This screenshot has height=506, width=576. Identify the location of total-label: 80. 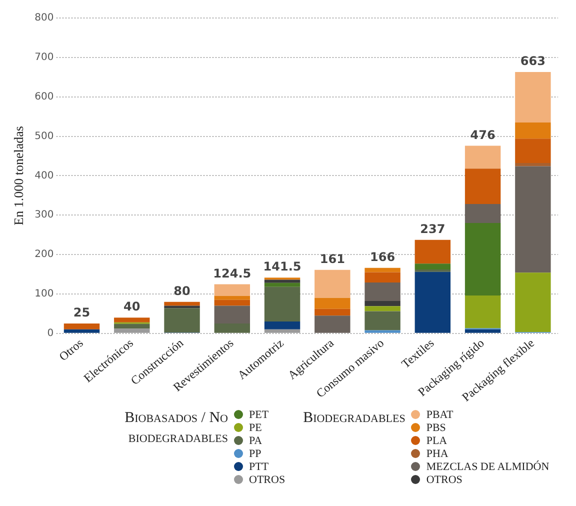
(182, 291).